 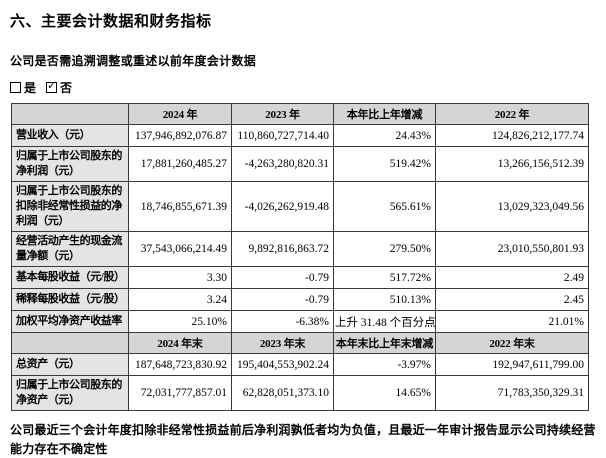 I want to click on header-2022-end: 2022 年末, so click(x=512, y=343).